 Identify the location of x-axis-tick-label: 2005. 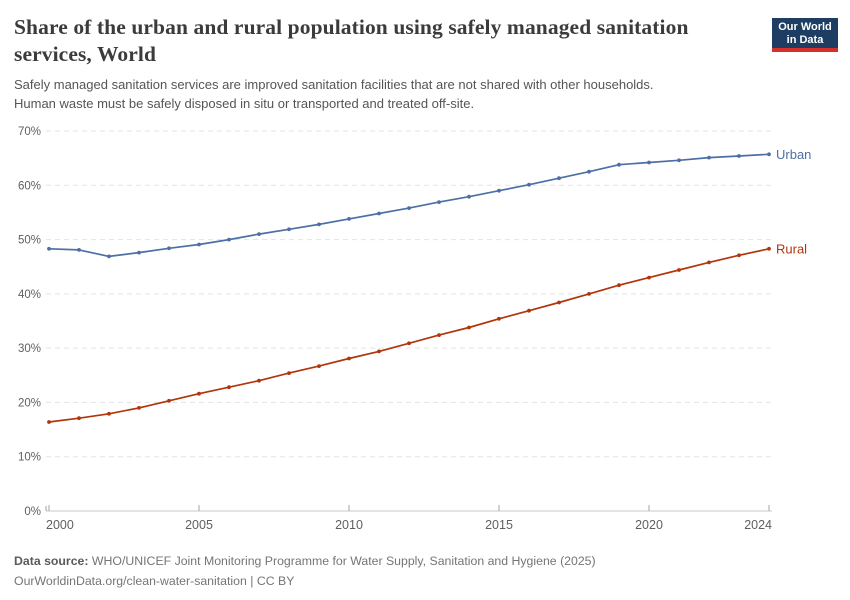
(199, 525).